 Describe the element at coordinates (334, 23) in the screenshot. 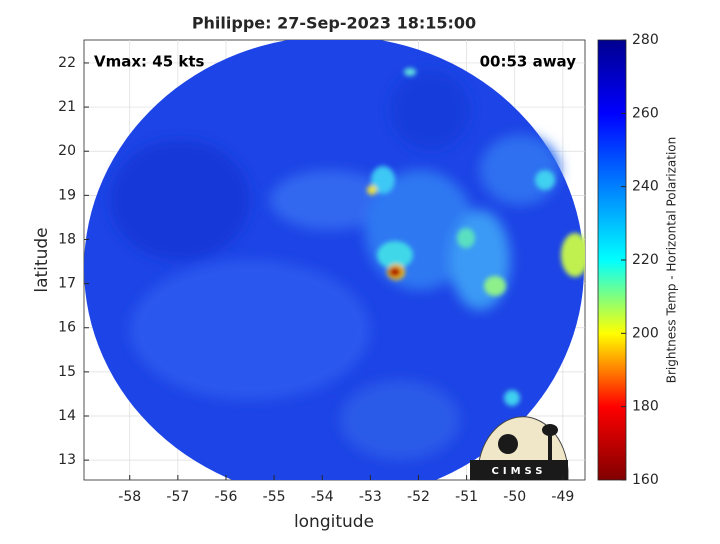

I see `chart-title: Philippe: 27-Sep-2023 18:15:00` at that location.